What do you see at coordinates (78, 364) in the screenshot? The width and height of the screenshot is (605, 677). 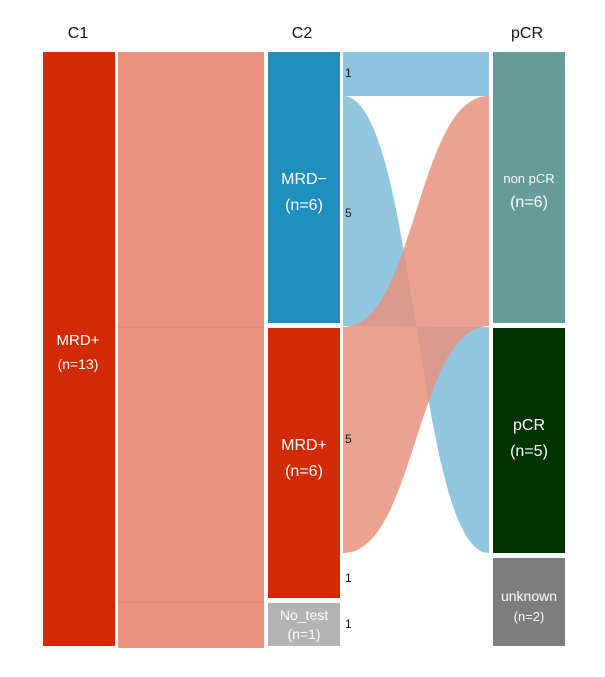 I see `node-count: (n=13)` at bounding box center [78, 364].